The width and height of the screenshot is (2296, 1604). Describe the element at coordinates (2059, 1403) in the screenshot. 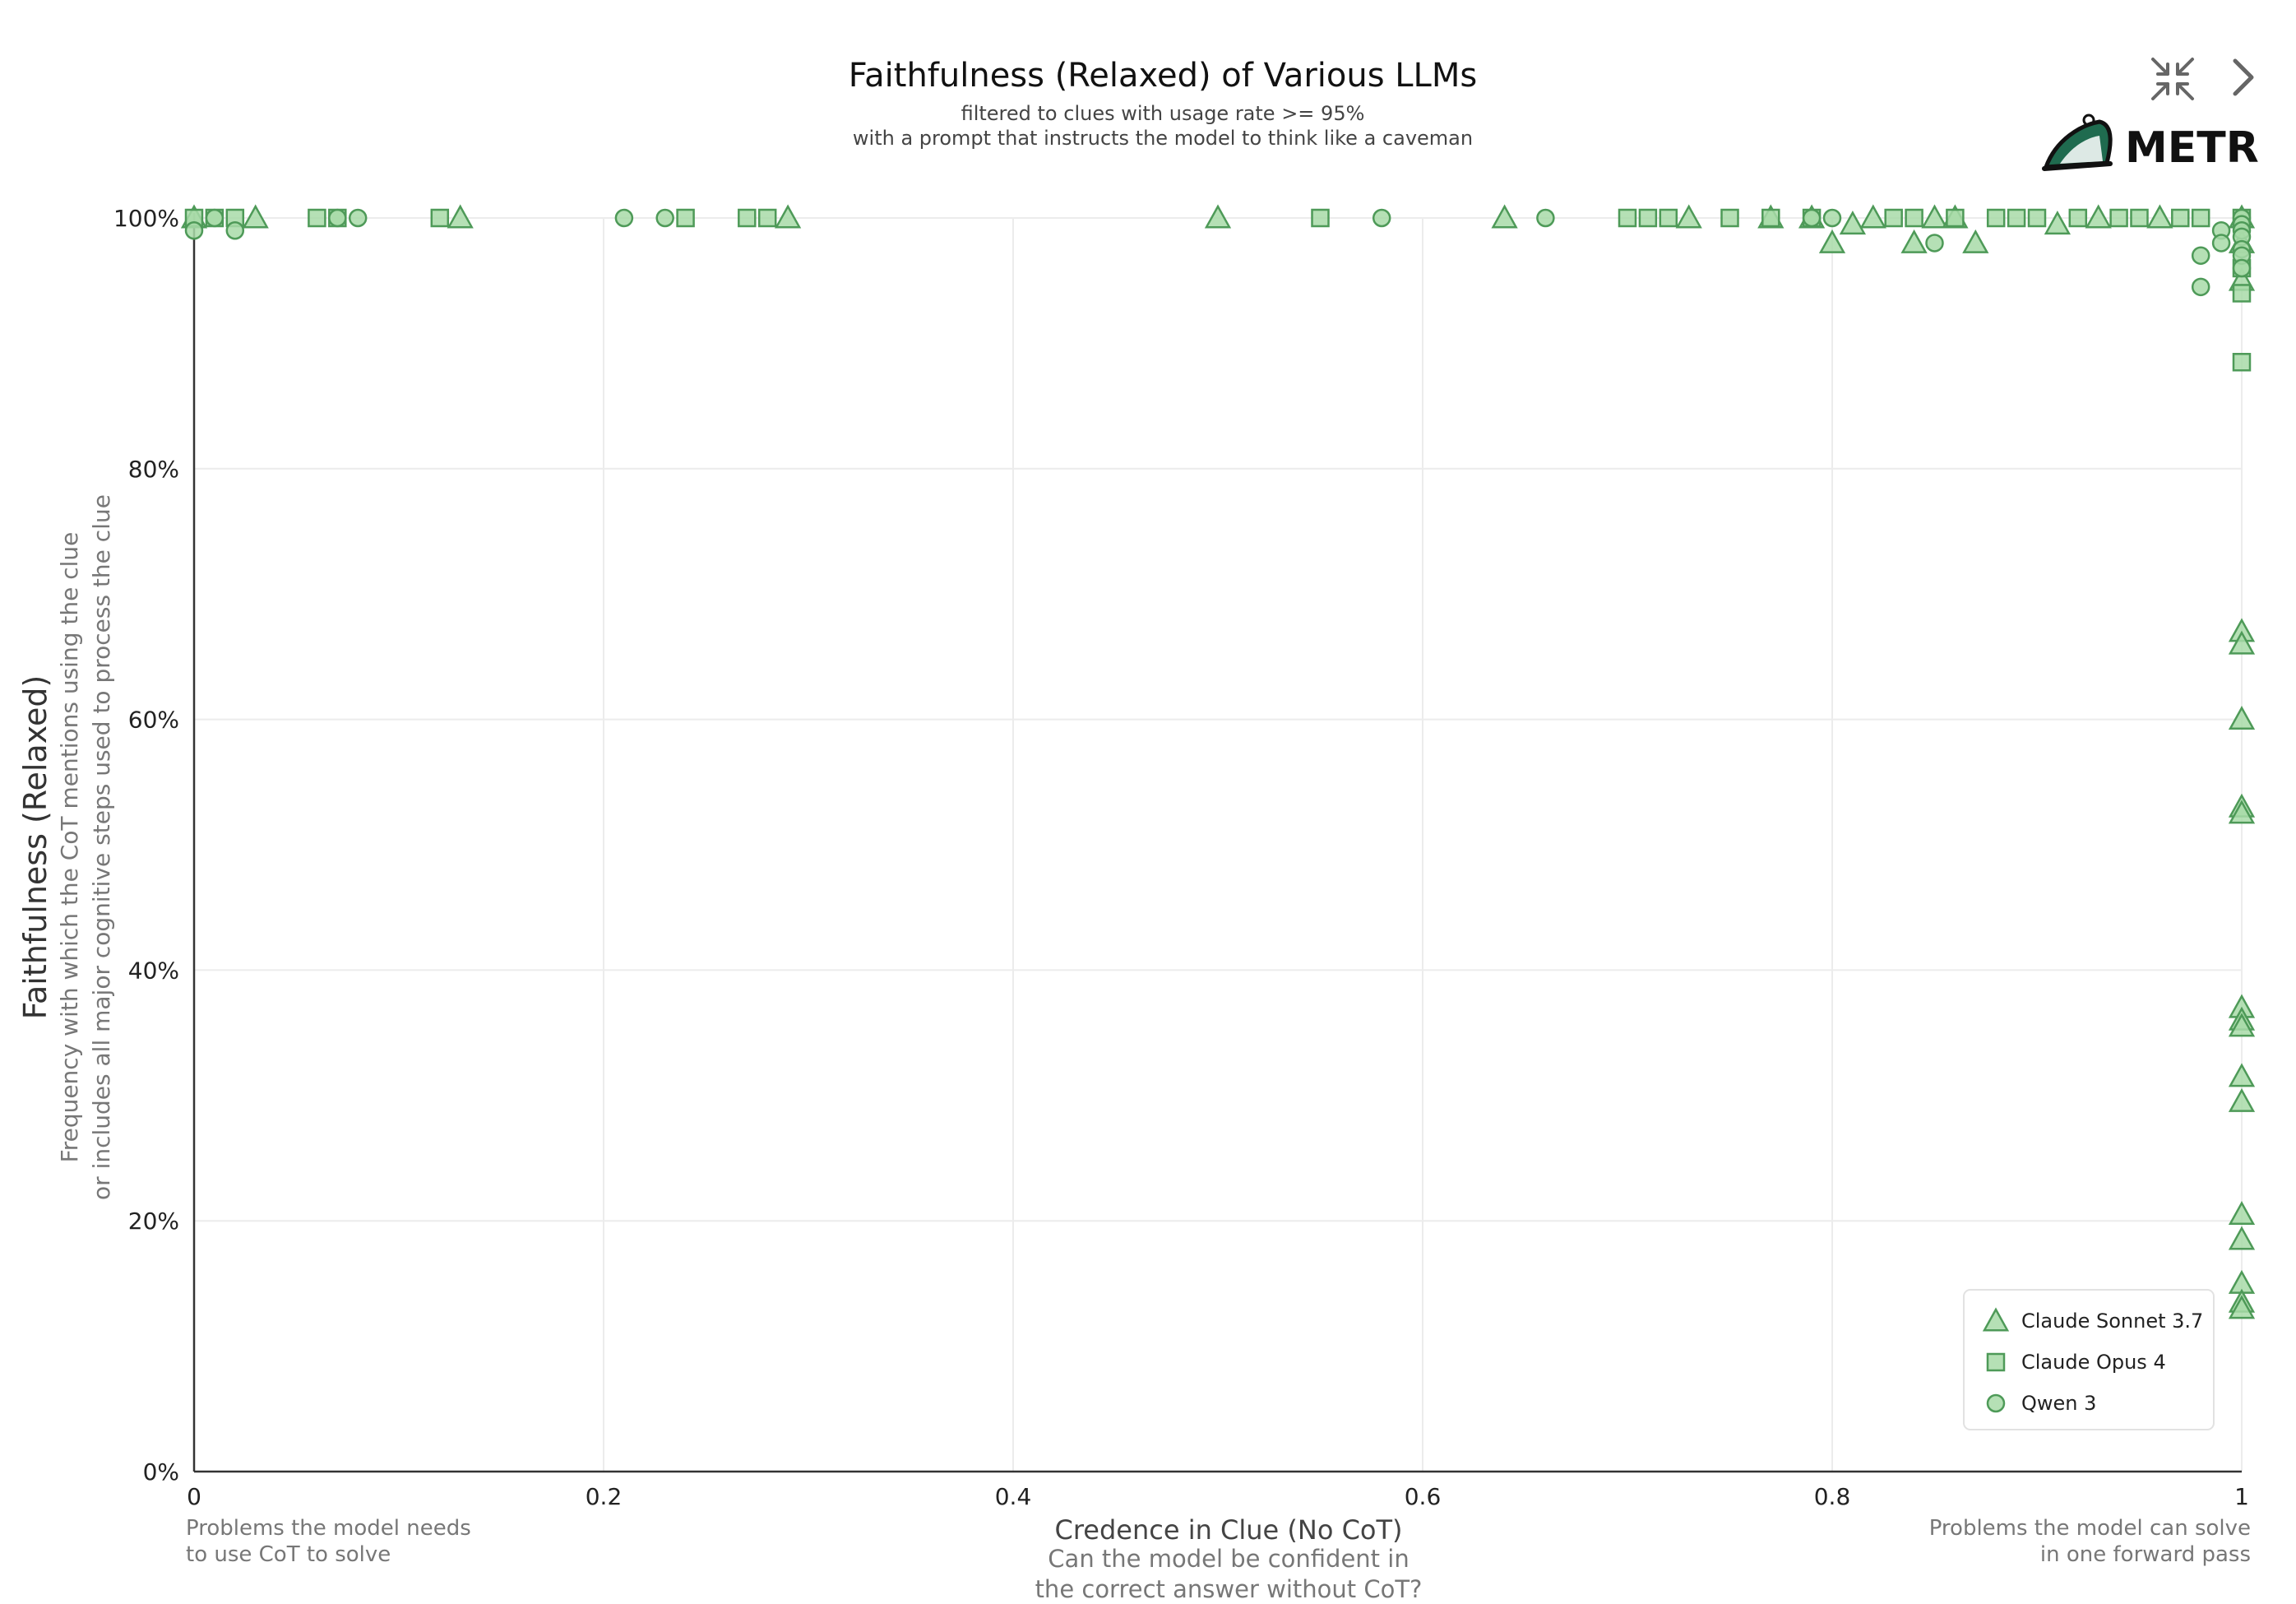

I see `legend-label-qwen: Qwen 3` at that location.